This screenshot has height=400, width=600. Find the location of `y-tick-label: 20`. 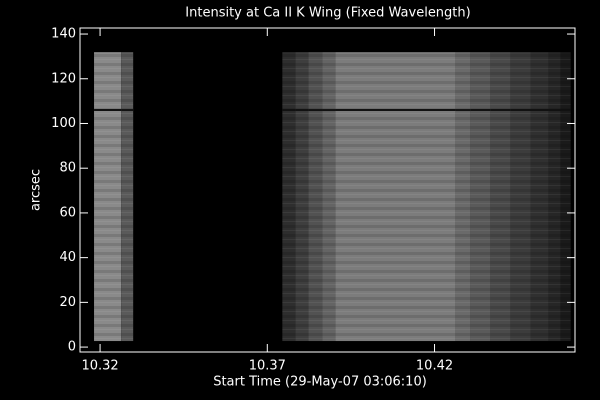

y-tick-label: 20 is located at coordinates (67, 302).